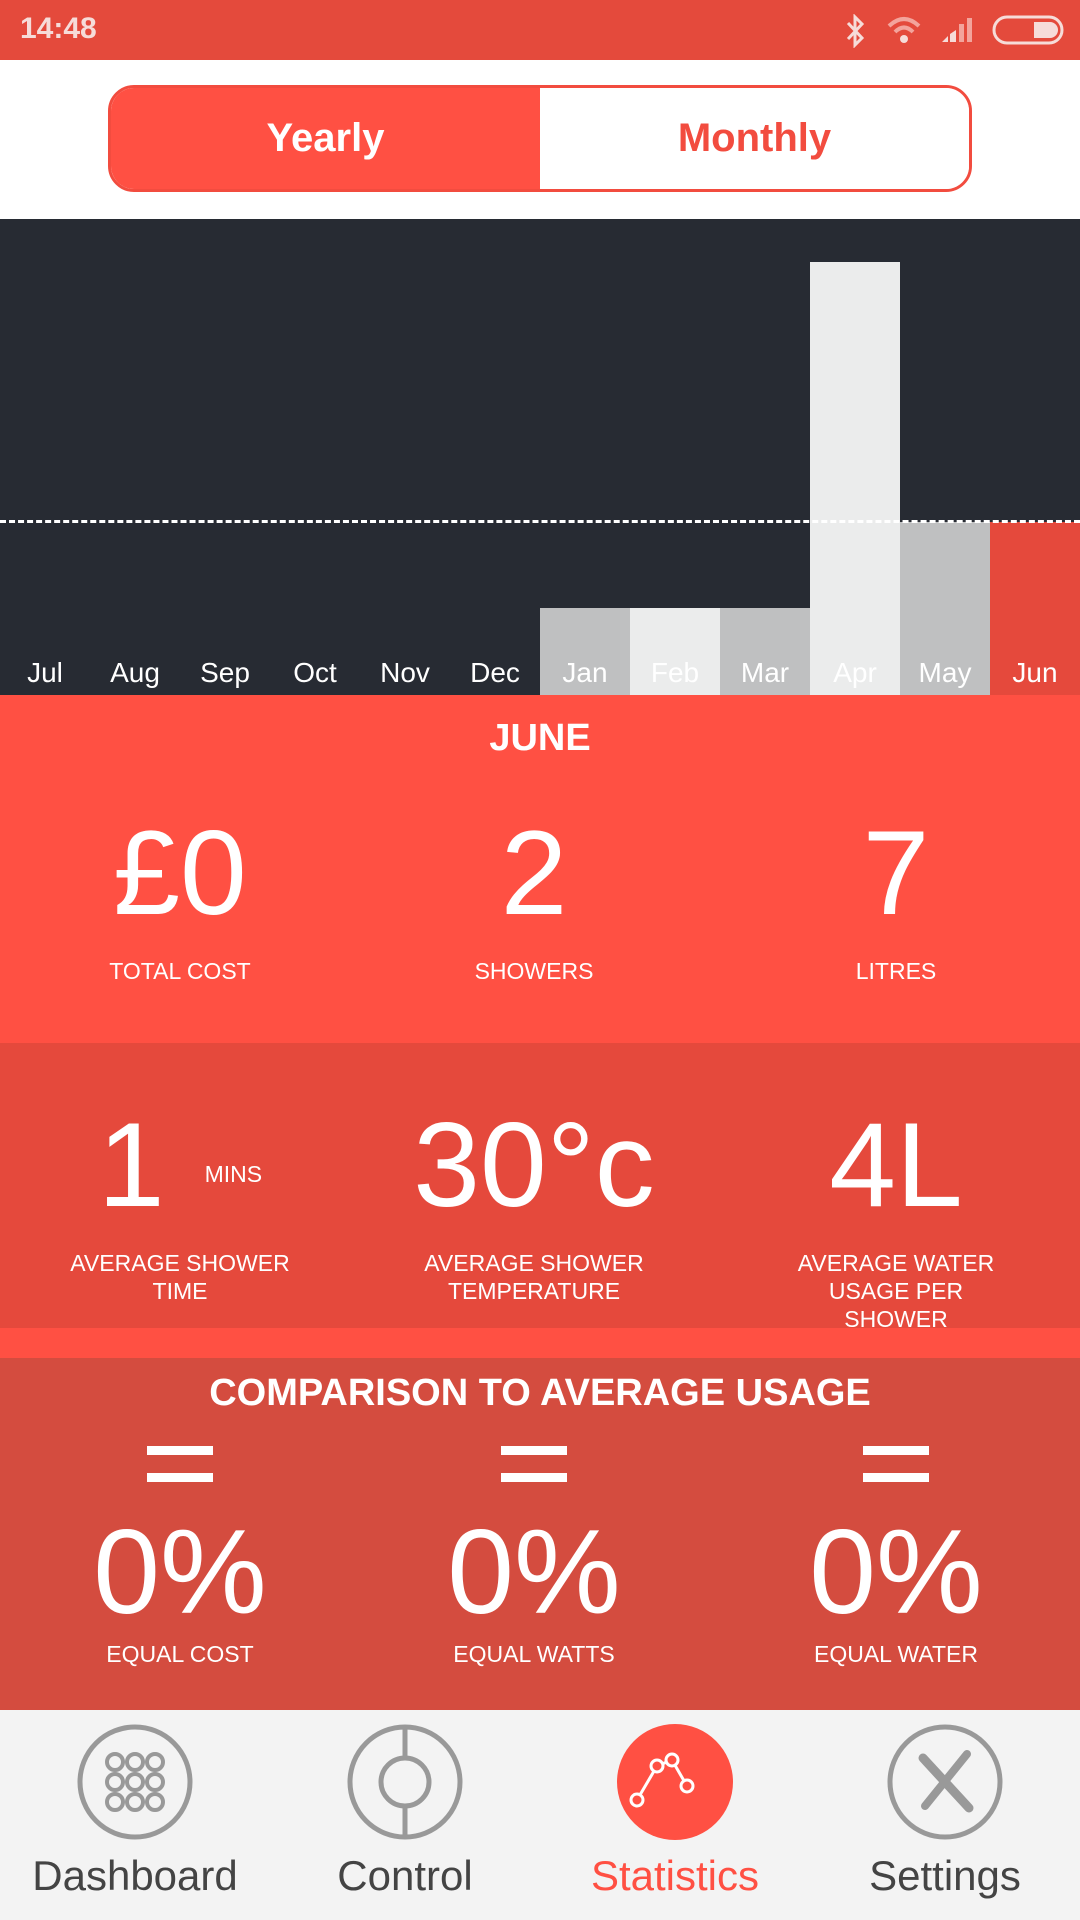  Describe the element at coordinates (855, 672) in the screenshot. I see `month-label-apr: Apr` at that location.